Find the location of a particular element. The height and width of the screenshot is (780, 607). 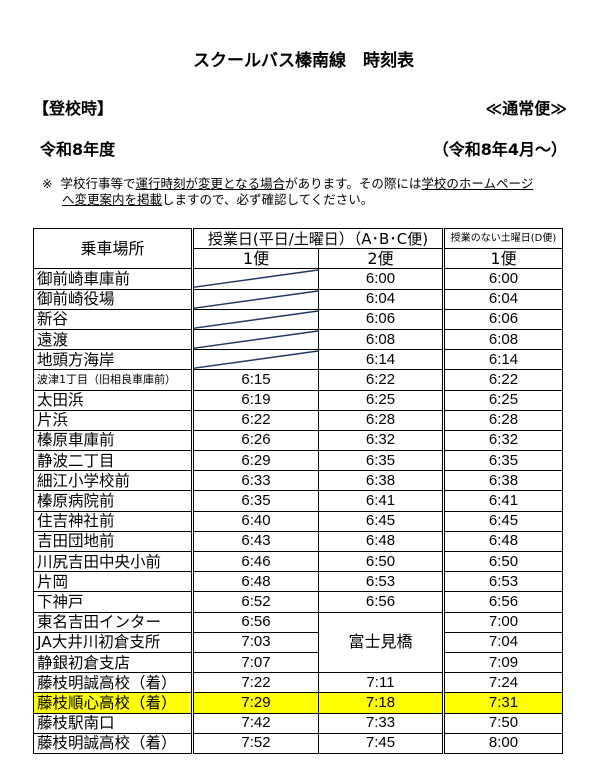

time-bin2: 6:53 is located at coordinates (381, 582).